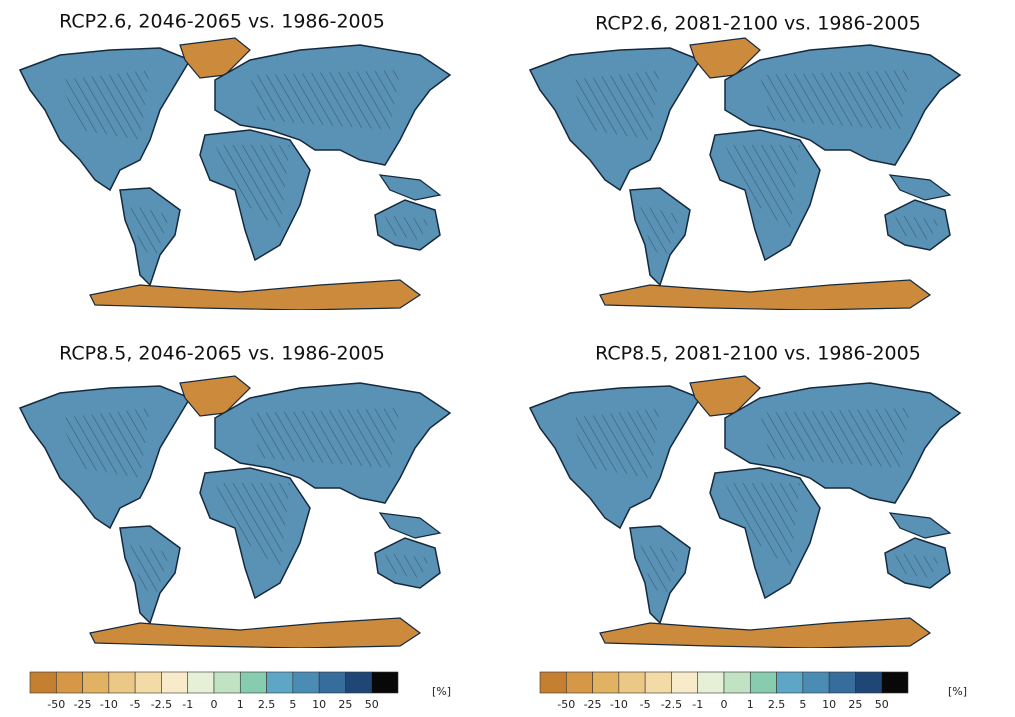  What do you see at coordinates (758, 24) in the screenshot?
I see `panel-title: RCP2.6, 2081-2100 vs. 1986-2005` at bounding box center [758, 24].